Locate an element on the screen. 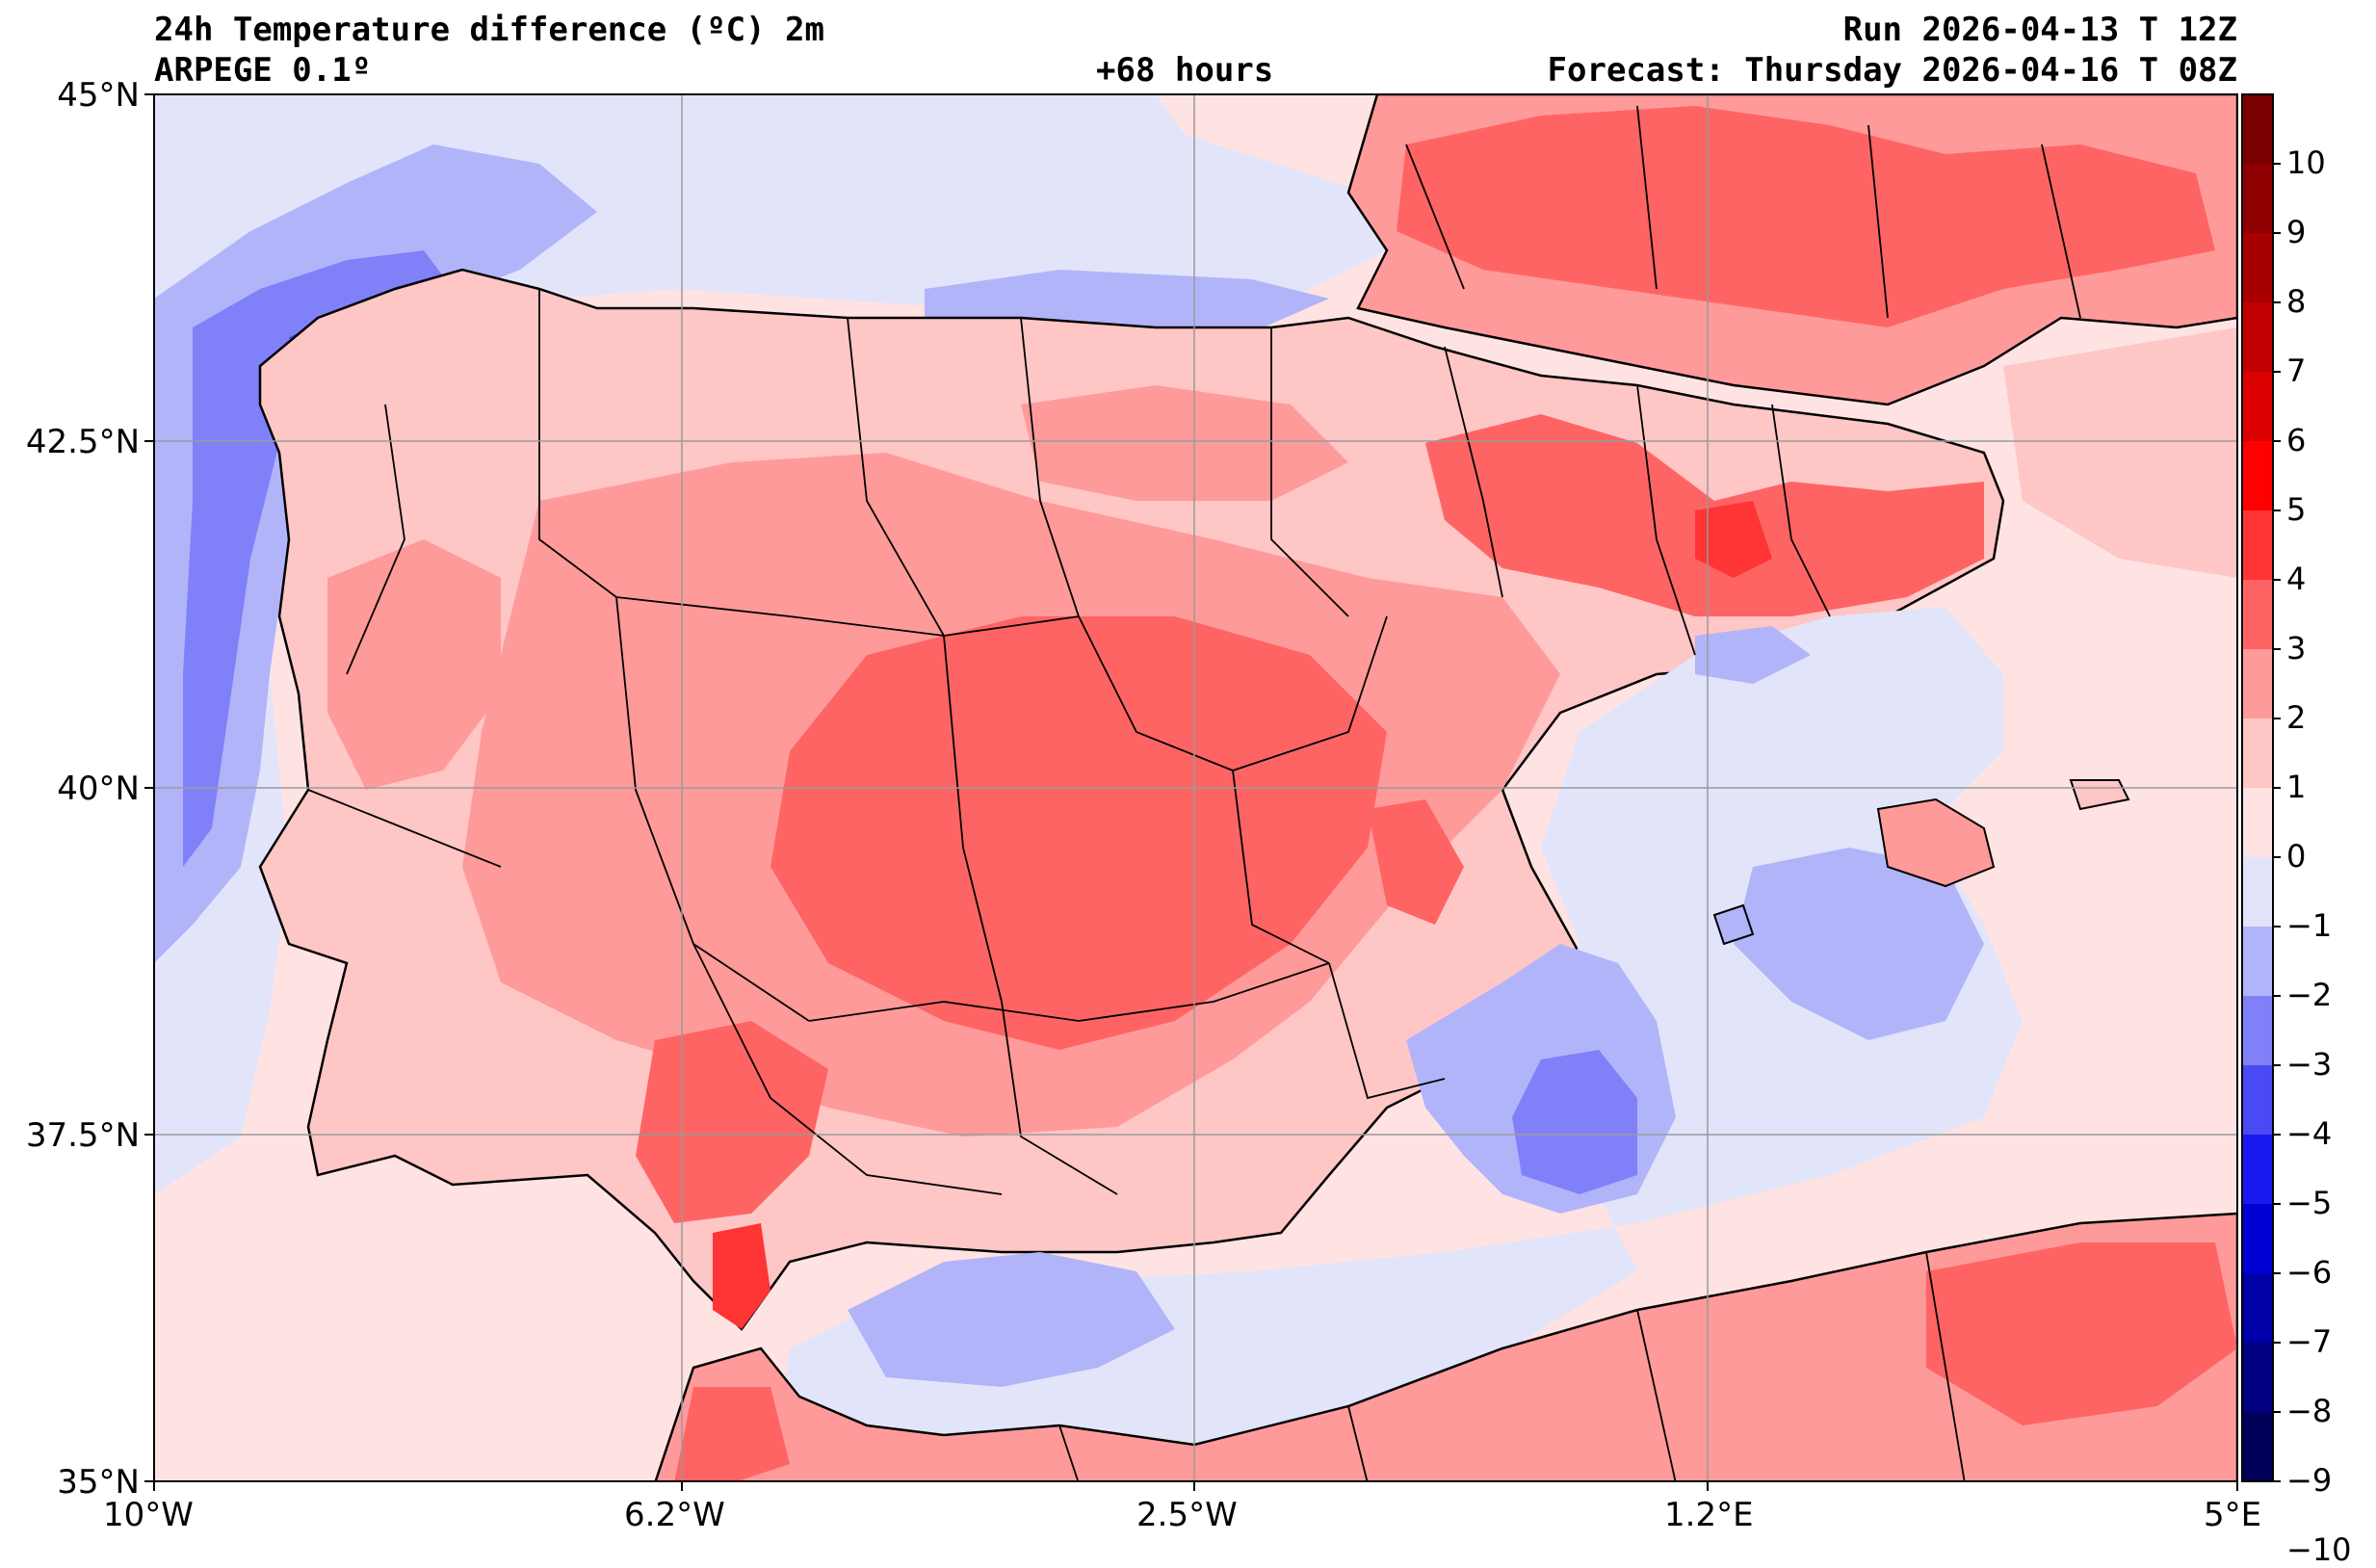 This screenshot has height=1568, width=2376. colorbar-label: 2 is located at coordinates (2296, 717).